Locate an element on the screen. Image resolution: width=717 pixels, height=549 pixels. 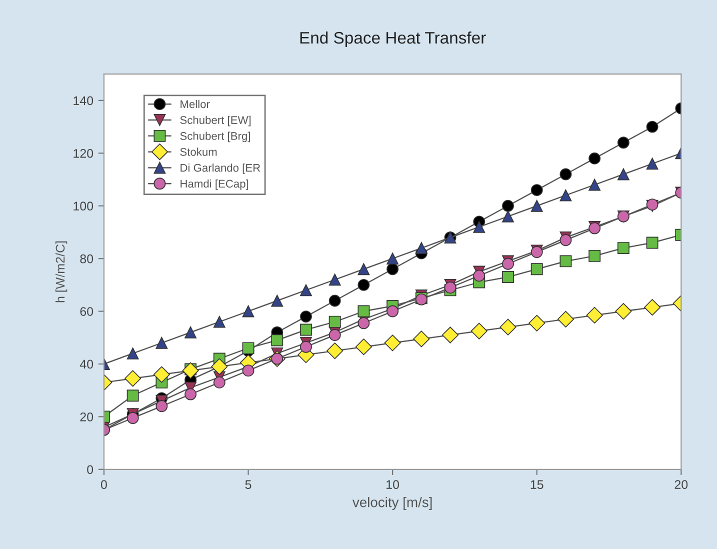
legend-label: Hamdi [ECap] is located at coordinates (214, 184).